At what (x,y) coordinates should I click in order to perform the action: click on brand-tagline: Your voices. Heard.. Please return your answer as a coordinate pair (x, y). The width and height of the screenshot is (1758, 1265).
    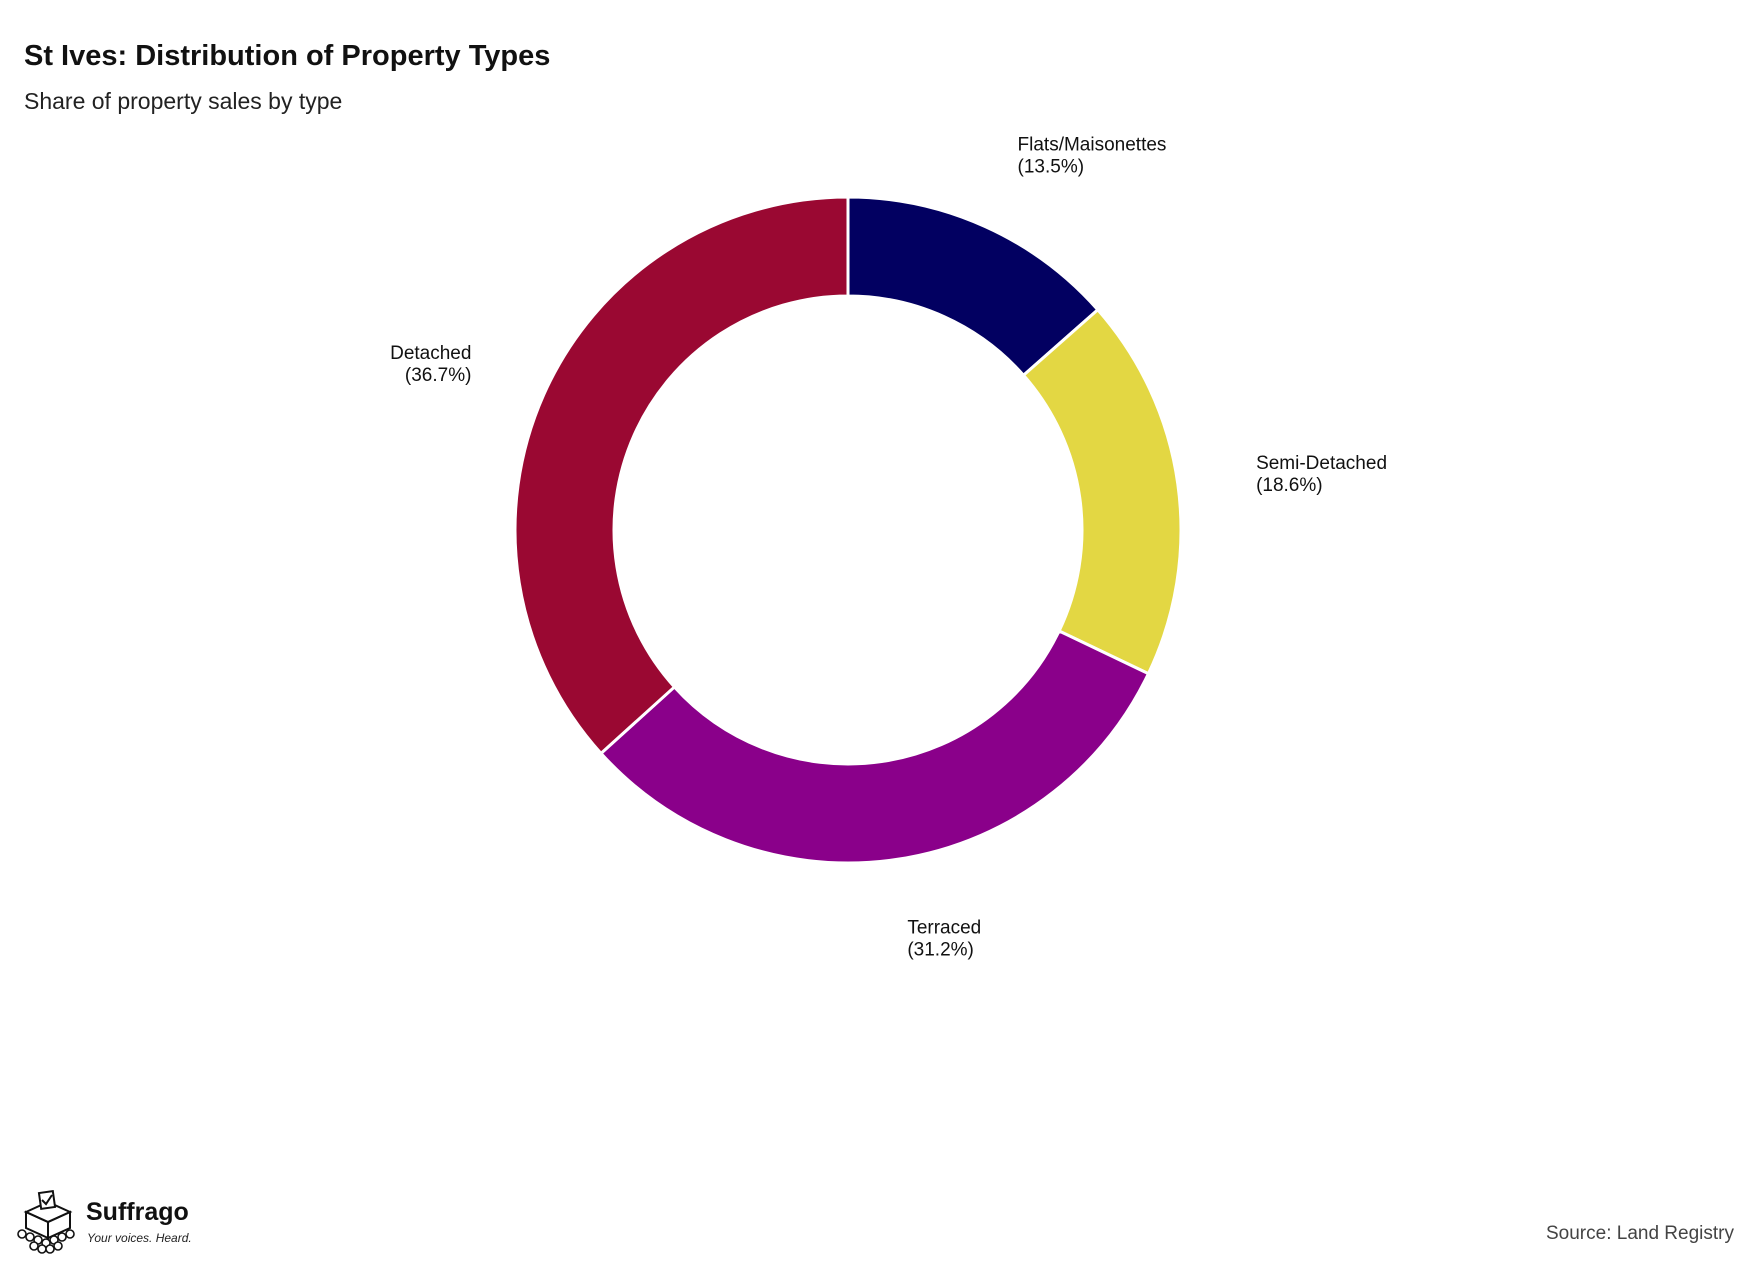
    Looking at the image, I should click on (139, 1238).